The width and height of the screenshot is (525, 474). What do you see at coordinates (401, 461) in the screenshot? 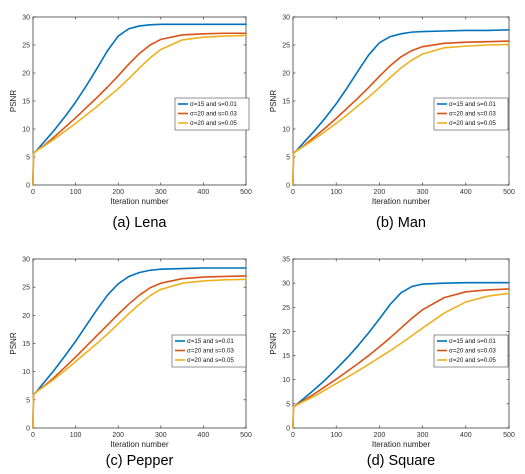
I see `panel-caption: (d) Square` at bounding box center [401, 461].